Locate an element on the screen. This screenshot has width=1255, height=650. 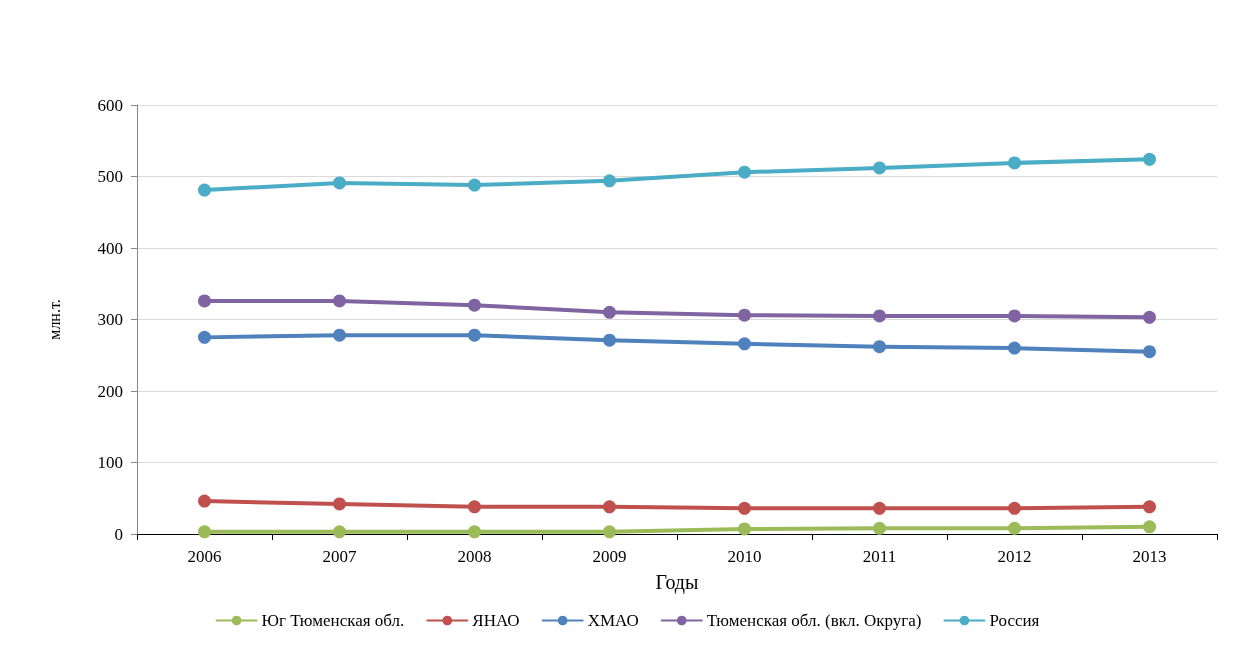
legend-label: ЯНАО is located at coordinates (496, 620).